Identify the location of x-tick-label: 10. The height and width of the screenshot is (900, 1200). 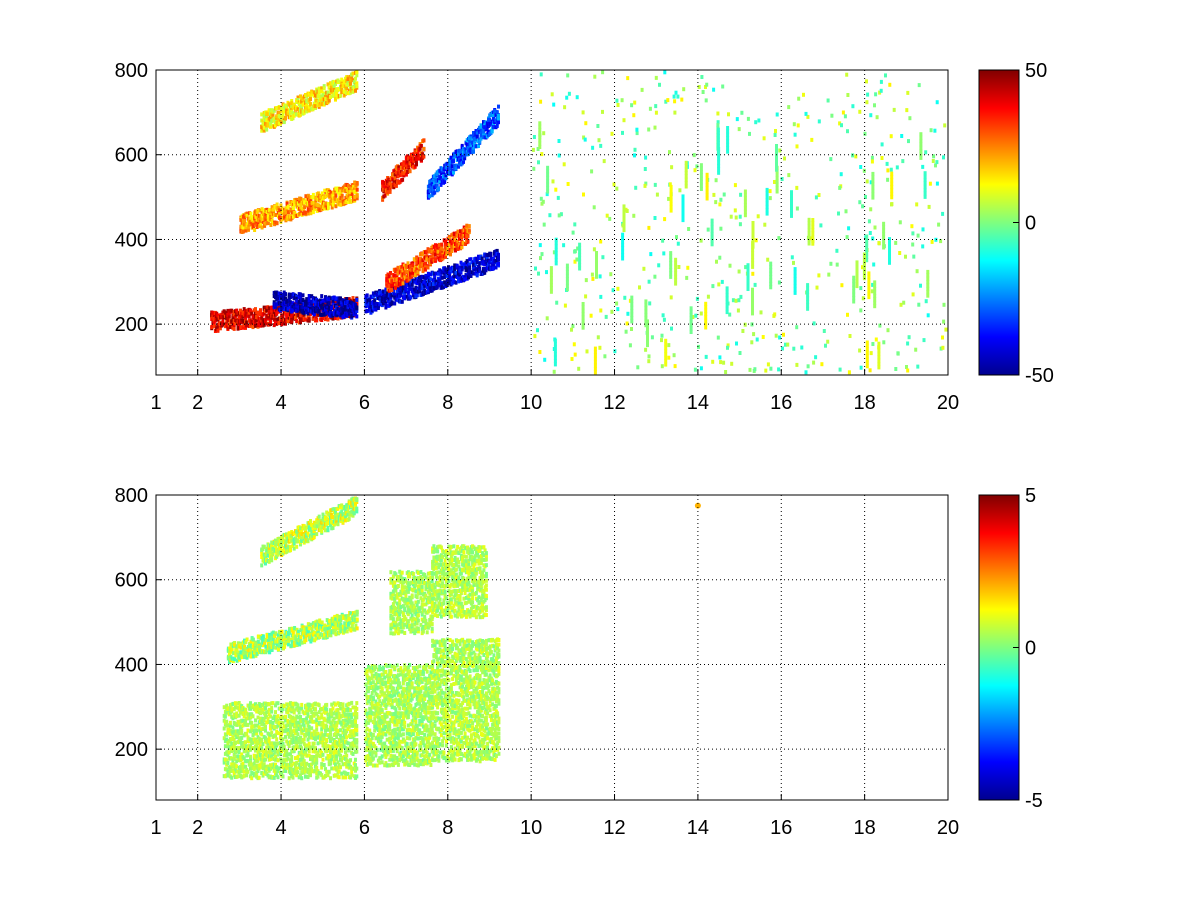
(531, 403).